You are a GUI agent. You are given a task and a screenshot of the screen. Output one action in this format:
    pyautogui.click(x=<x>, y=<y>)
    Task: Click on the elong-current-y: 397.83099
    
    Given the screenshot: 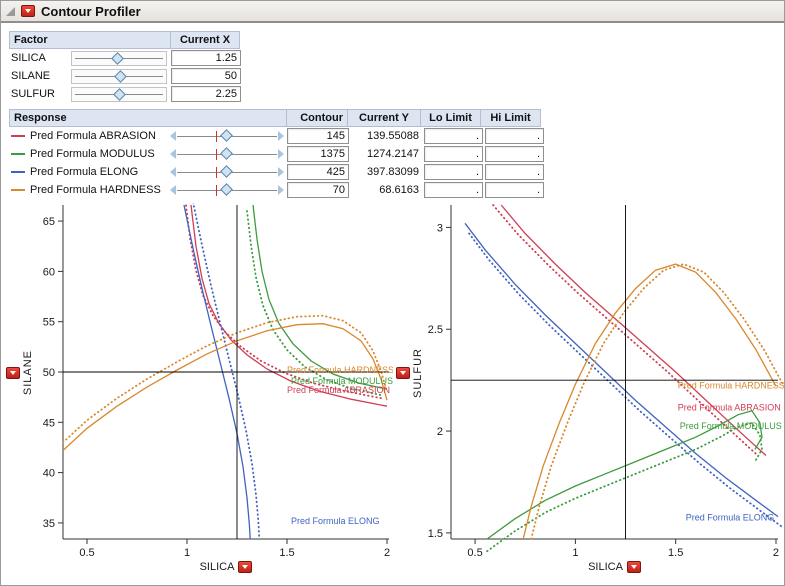 What is the action you would take?
    pyautogui.click(x=393, y=172)
    